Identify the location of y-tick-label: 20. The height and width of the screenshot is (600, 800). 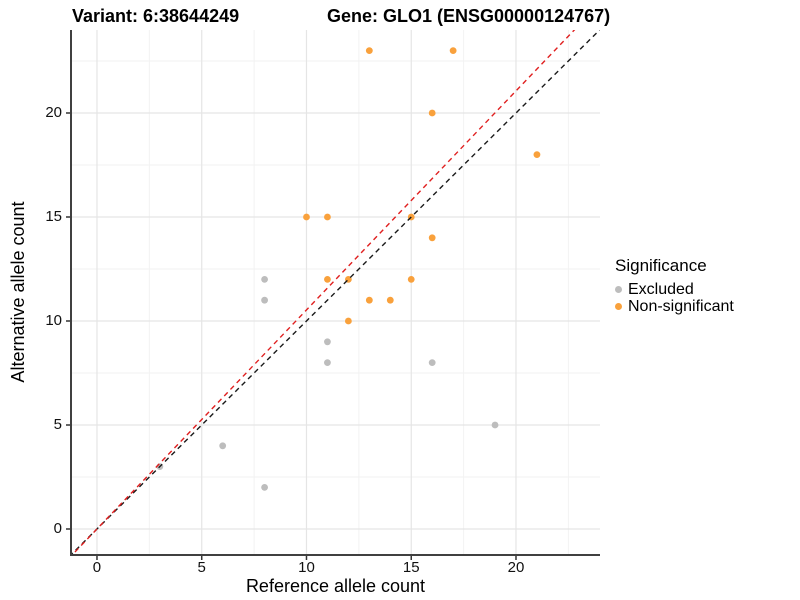
(53, 112).